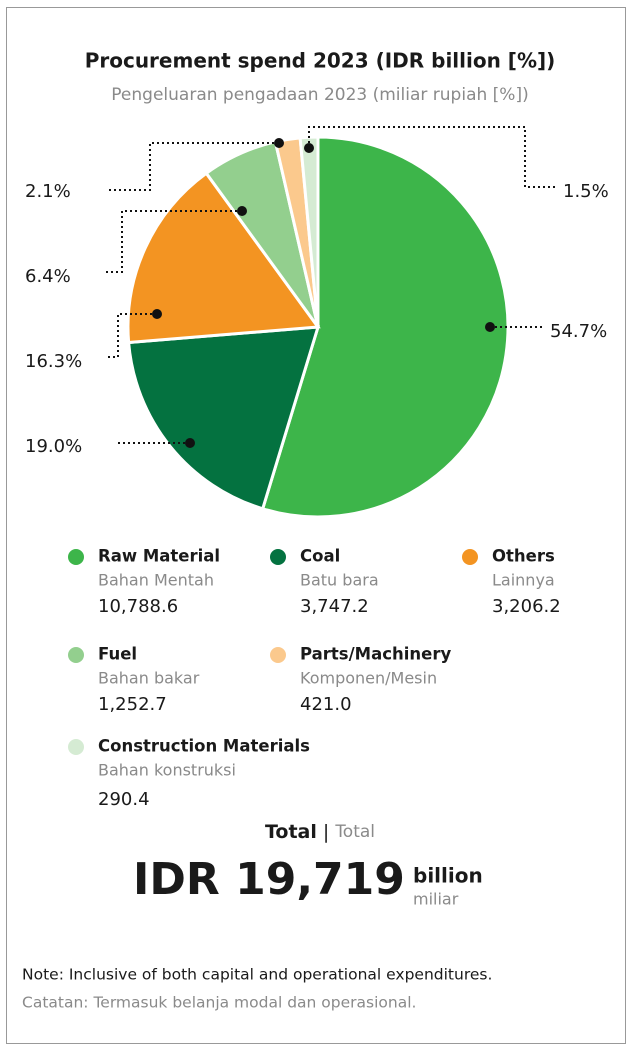 This screenshot has width=627, height=1045. I want to click on legend-name-id: Bahan Mentah, so click(156, 580).